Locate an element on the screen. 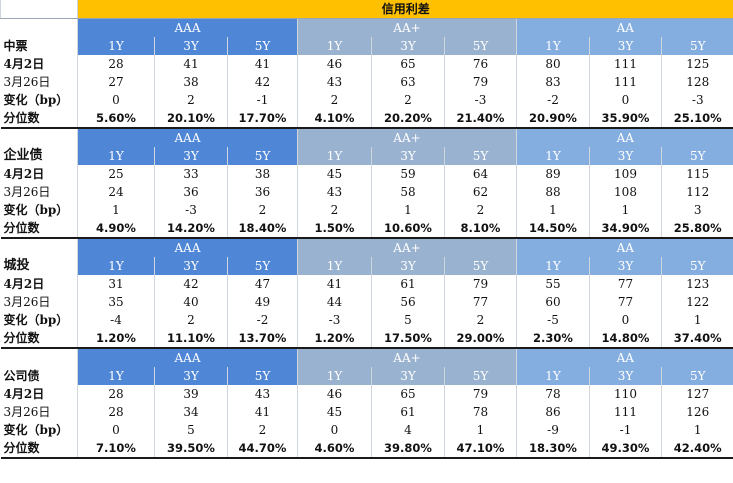  value-cell: 14.20% is located at coordinates (191, 229).